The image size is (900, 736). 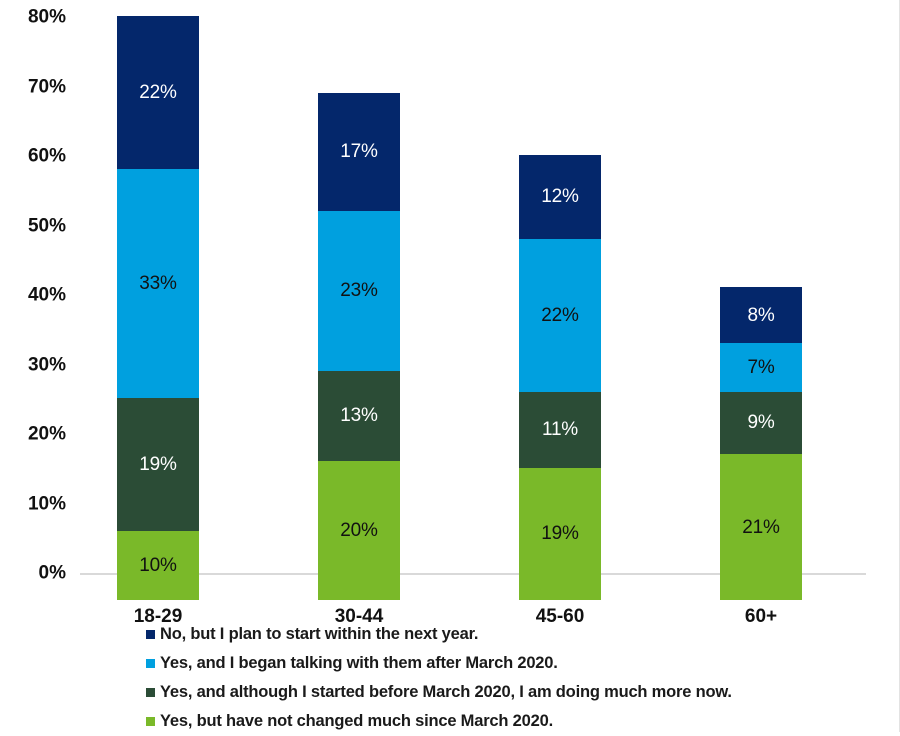 I want to click on bar-segment-value-label: 9%, so click(x=761, y=423).